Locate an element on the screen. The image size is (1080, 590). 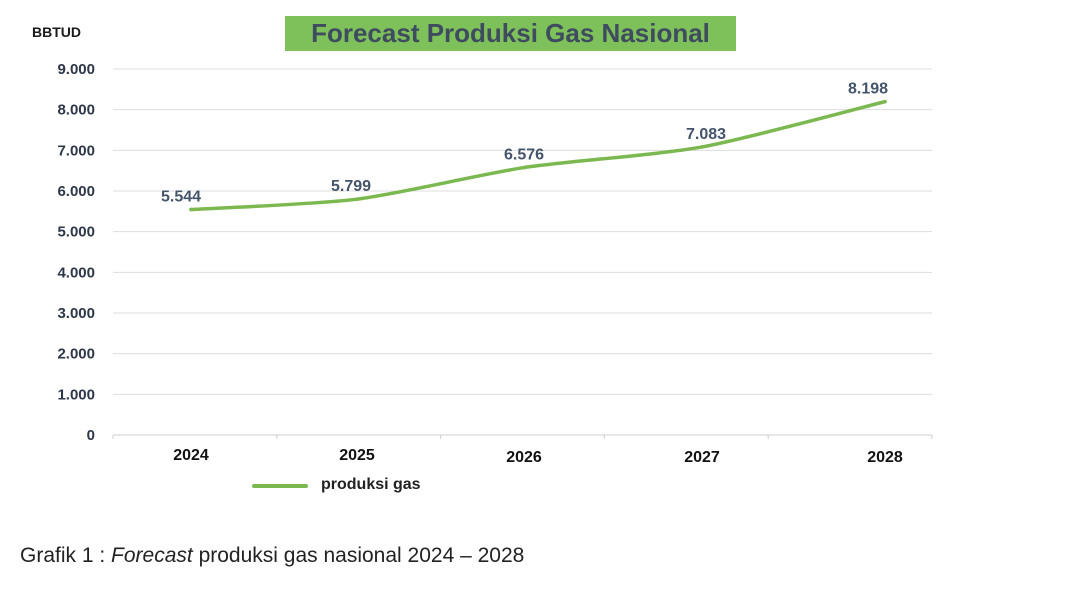
chart-title: Forecast Produksi Gas Nasional is located at coordinates (510, 33).